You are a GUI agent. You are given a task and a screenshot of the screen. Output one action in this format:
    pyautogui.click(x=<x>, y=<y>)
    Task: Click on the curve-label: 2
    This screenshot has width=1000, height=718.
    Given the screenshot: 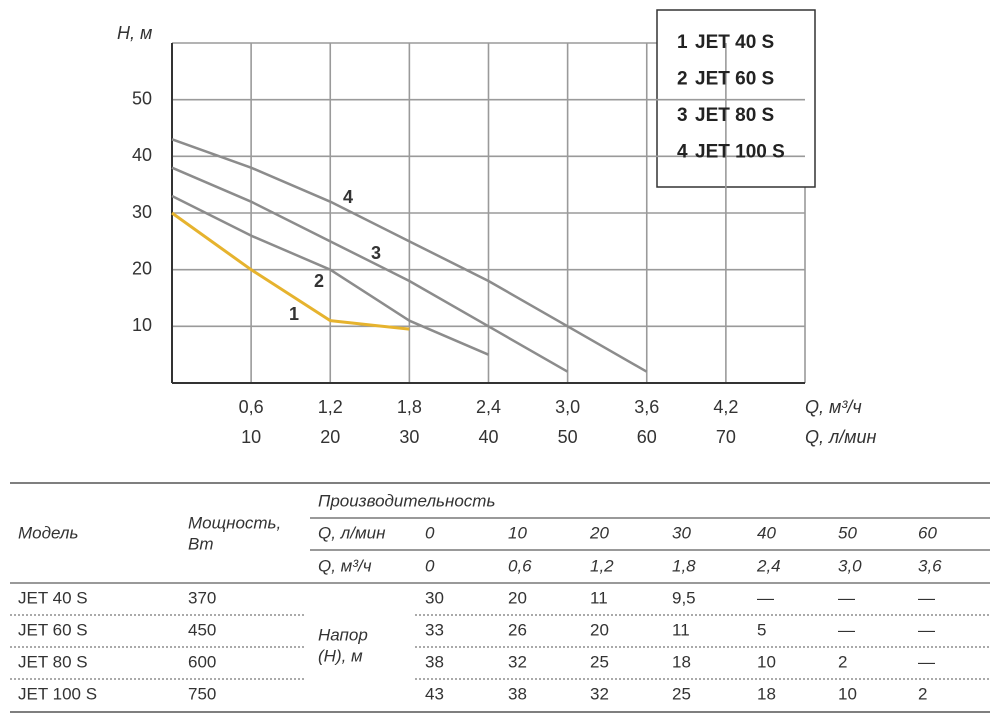 What is the action you would take?
    pyautogui.click(x=319, y=281)
    